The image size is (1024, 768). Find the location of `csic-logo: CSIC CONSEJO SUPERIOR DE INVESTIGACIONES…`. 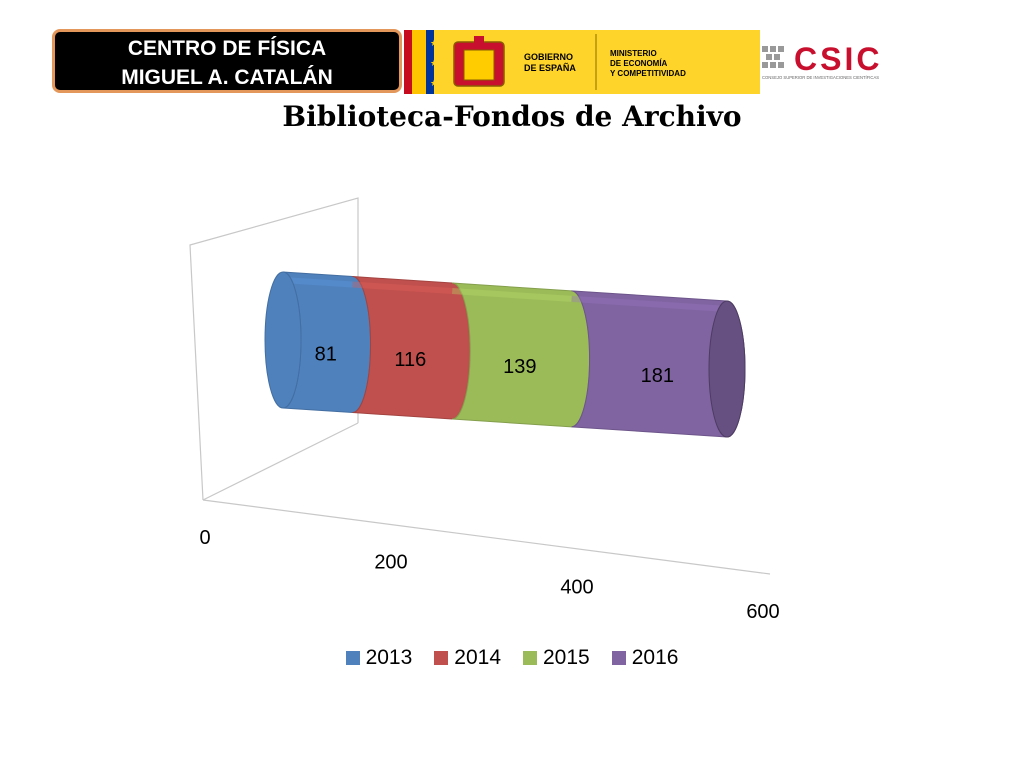

csic-logo: CSIC CONSEJO SUPERIOR DE INVESTIGACIONES… is located at coordinates (822, 61).